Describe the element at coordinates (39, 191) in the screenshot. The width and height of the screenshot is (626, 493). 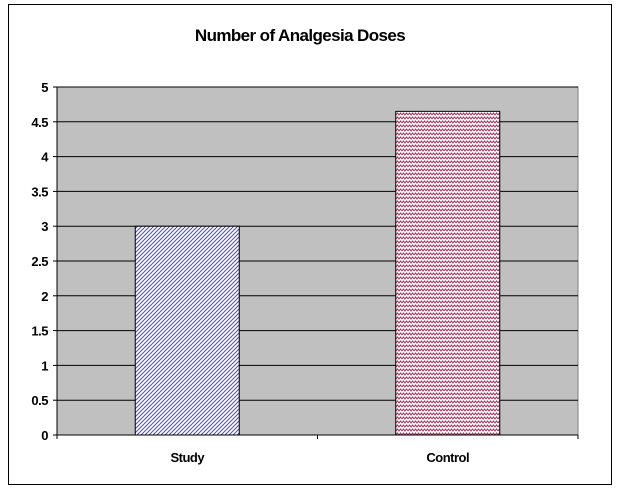
I see `y-tick-label: 3.5` at that location.